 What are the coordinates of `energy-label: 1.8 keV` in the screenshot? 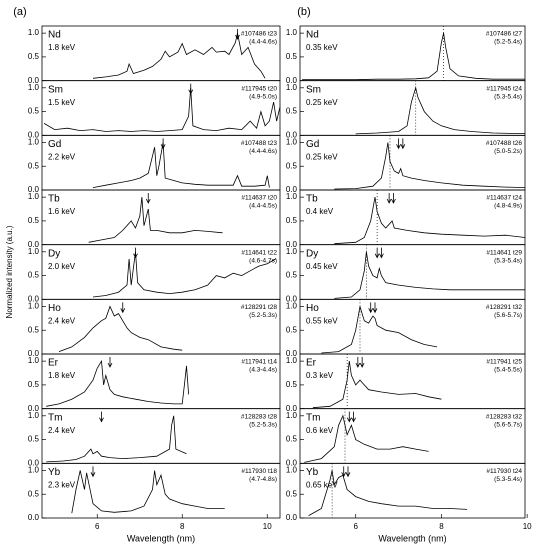 It's located at (62, 47).